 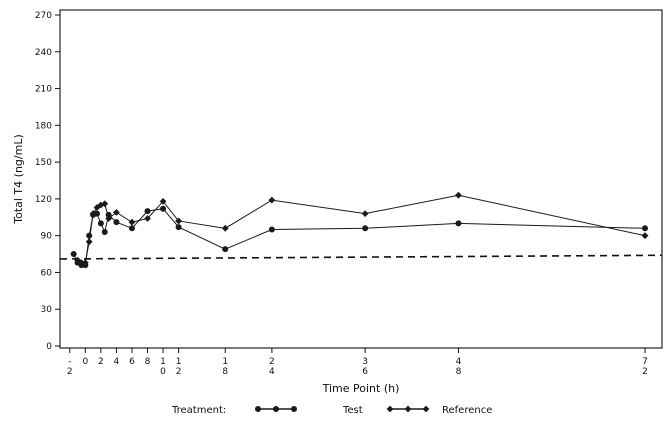 What do you see at coordinates (439, 410) in the screenshot?
I see `legend-item-reference: Reference` at bounding box center [439, 410].